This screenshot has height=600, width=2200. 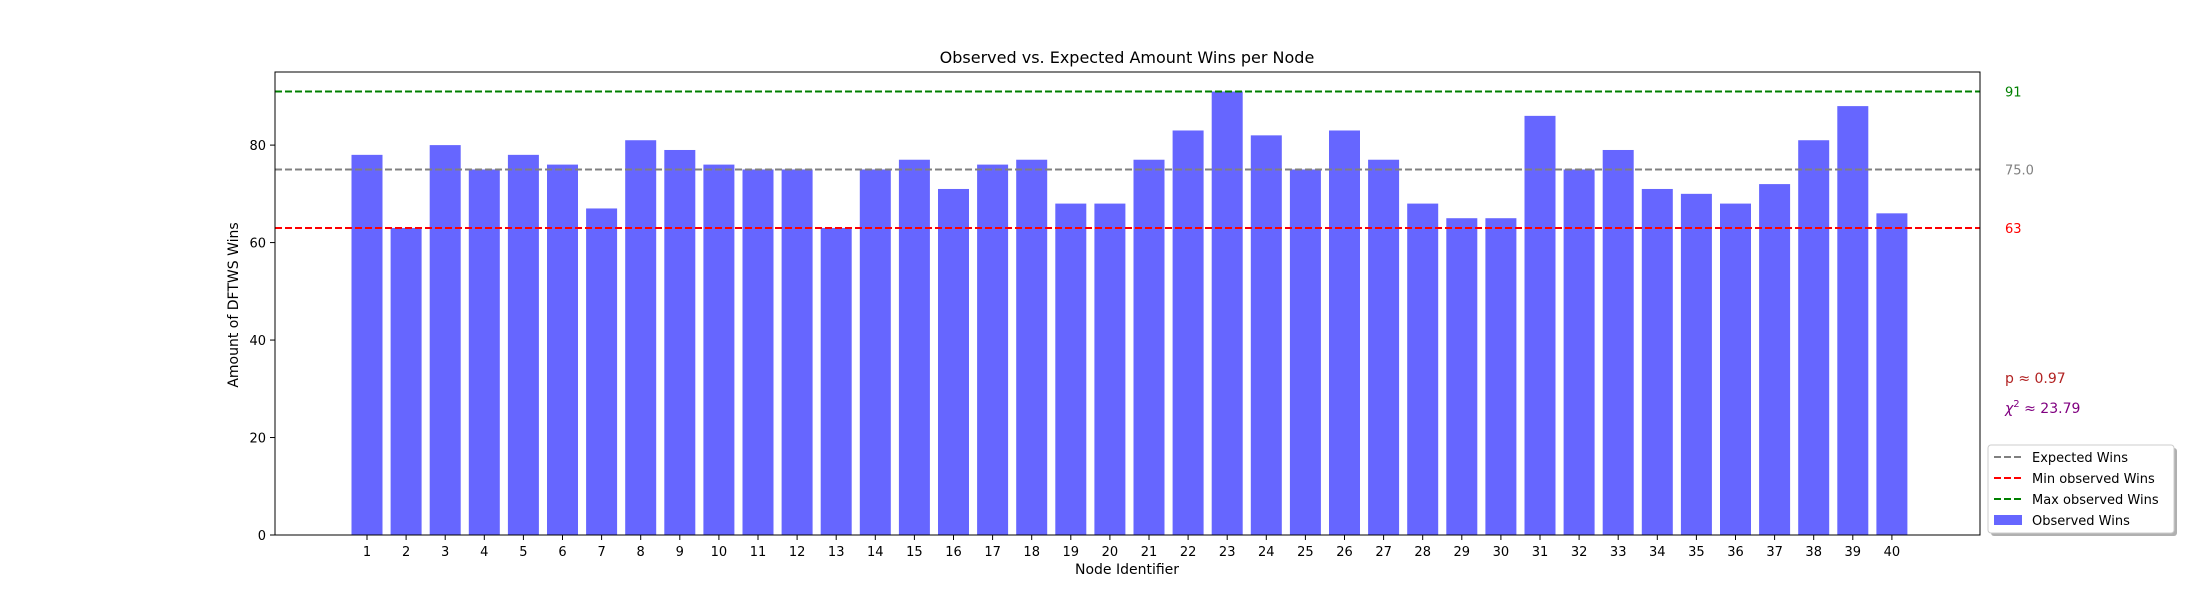 What do you see at coordinates (797, 552) in the screenshot?
I see `x-tick-label: 12` at bounding box center [797, 552].